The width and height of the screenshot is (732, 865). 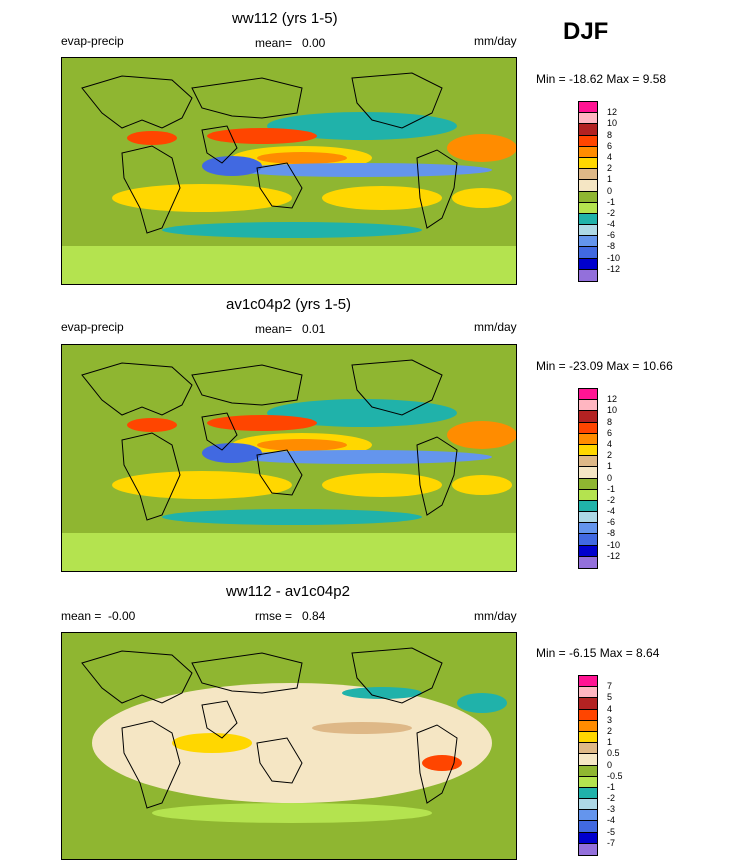 I want to click on colorbar-tick-label: 10, so click(x=612, y=410).